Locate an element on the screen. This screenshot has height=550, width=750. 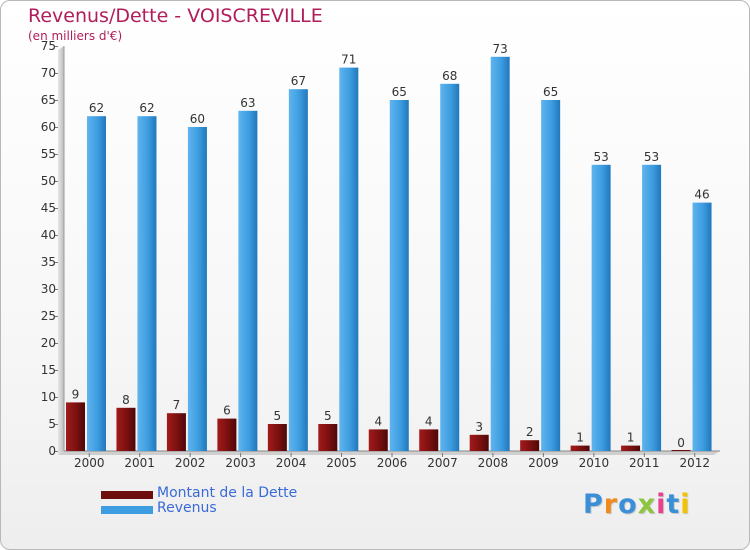
y-tick-label: 50 is located at coordinates (48, 181).